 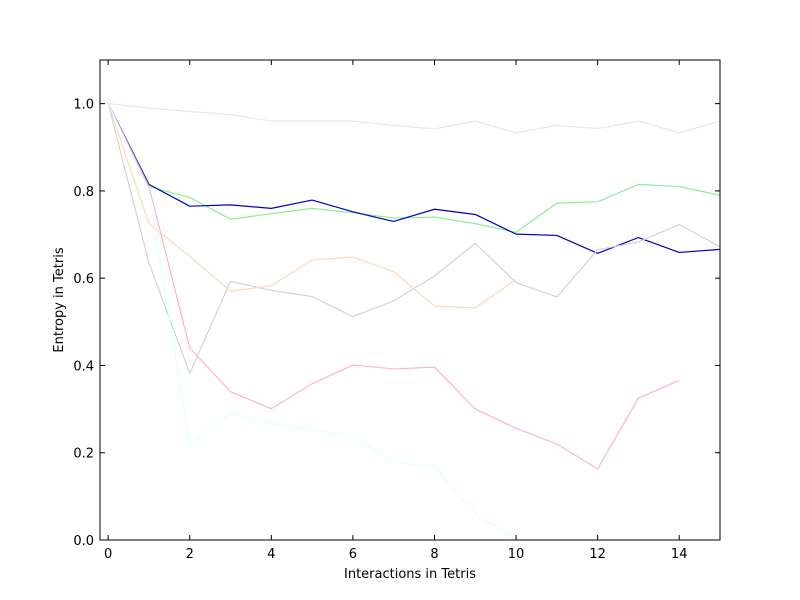 What do you see at coordinates (59, 299) in the screenshot?
I see `y-axis-label: Entropy in Tetris` at bounding box center [59, 299].